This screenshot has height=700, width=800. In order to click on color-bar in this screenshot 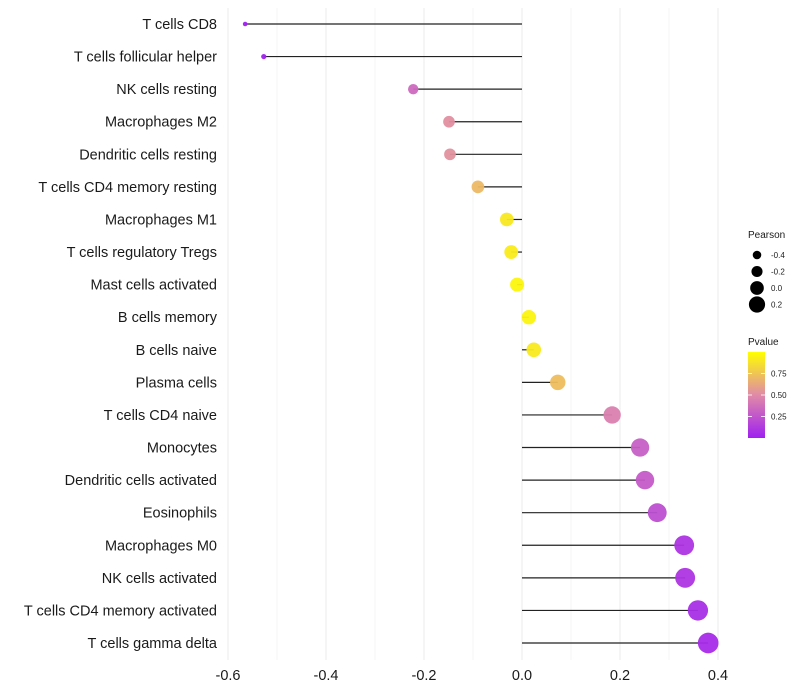, I will do `click(756, 395)`.